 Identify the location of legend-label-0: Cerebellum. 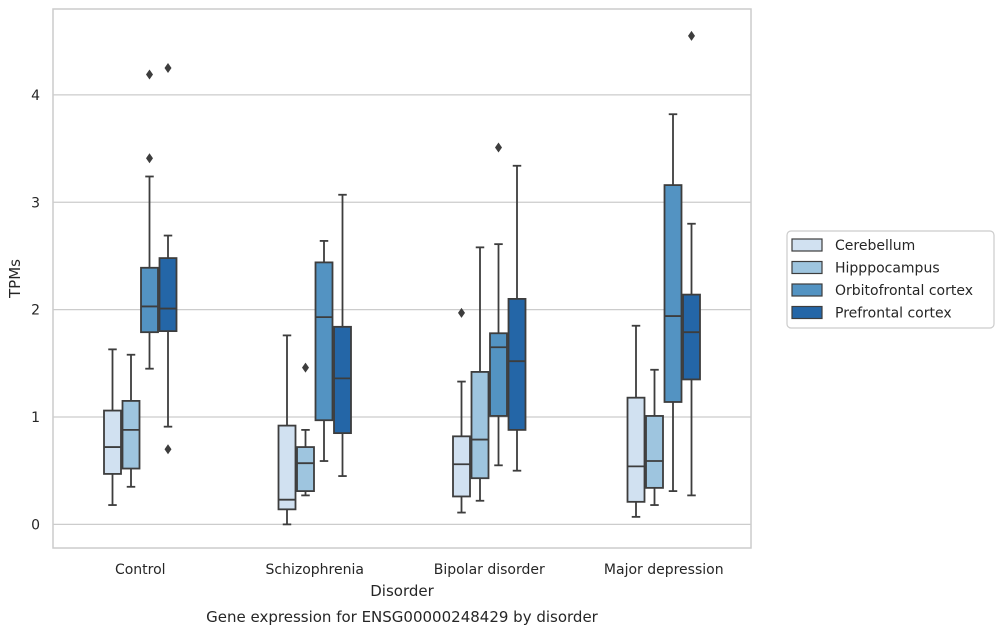
(875, 246).